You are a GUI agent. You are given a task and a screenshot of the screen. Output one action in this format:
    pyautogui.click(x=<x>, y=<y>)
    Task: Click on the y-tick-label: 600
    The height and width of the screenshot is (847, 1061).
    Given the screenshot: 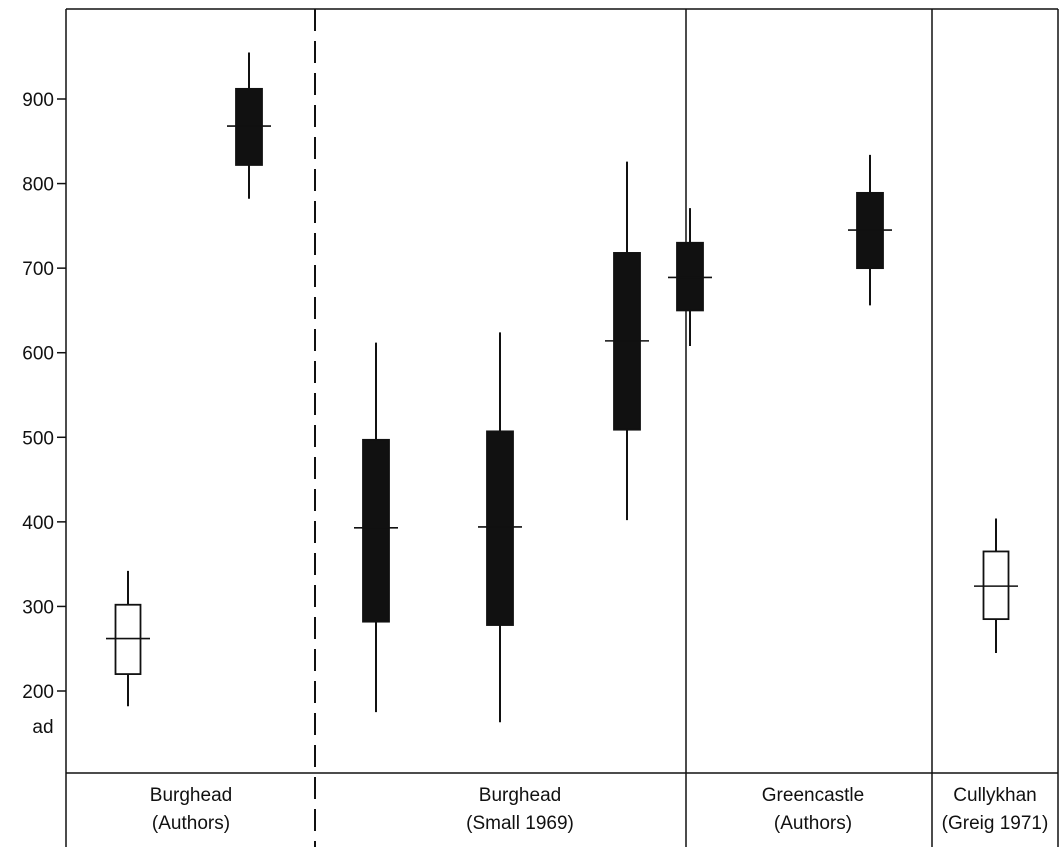 What is the action you would take?
    pyautogui.click(x=38, y=354)
    